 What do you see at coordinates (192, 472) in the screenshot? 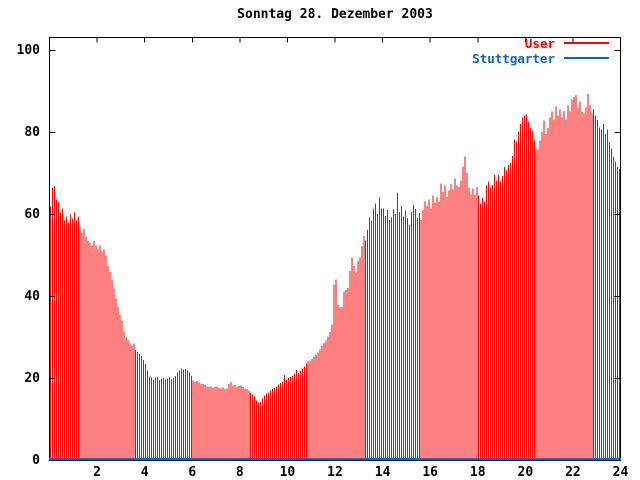
I see `x-tick-label: 6` at bounding box center [192, 472].